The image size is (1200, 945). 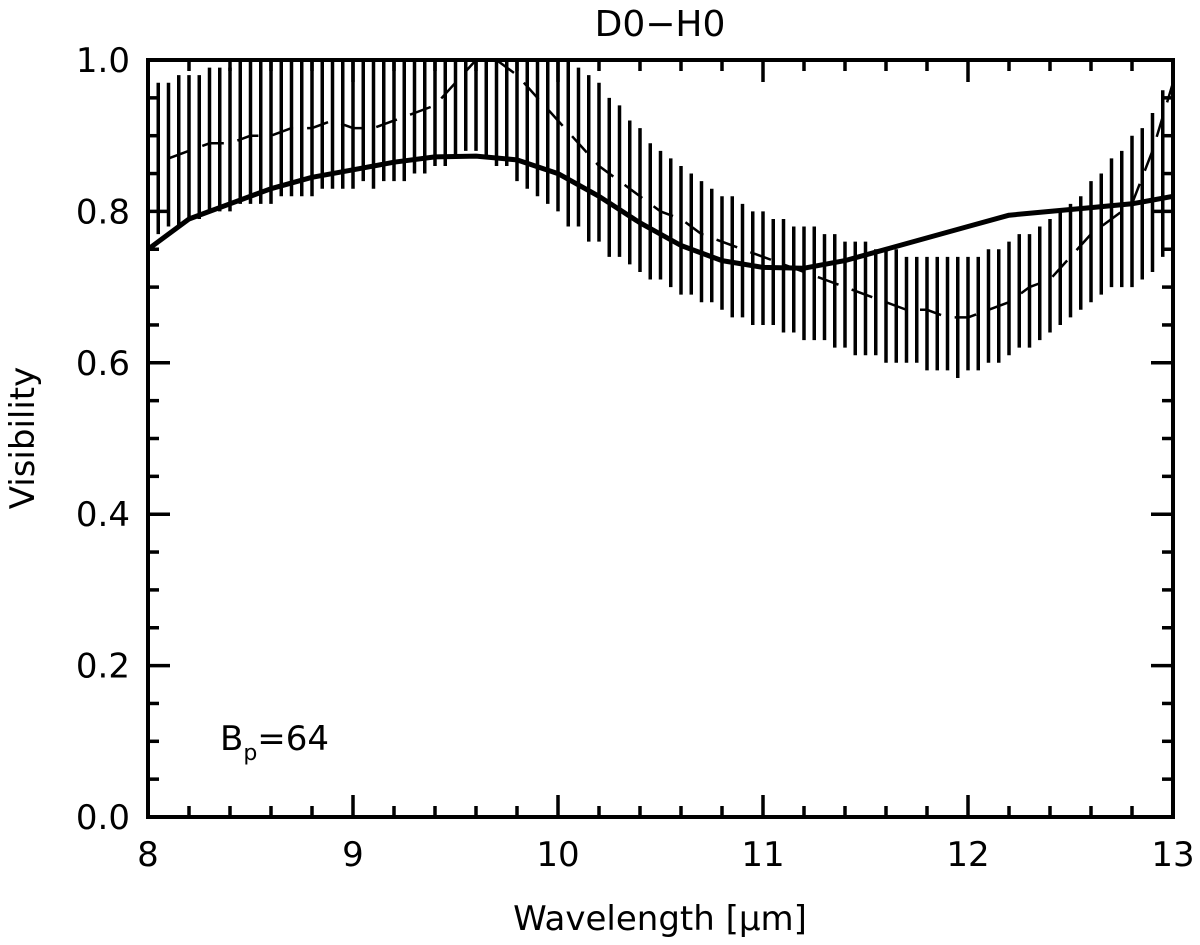 What do you see at coordinates (660, 919) in the screenshot?
I see `x-axis-title: Wavelength [μm]` at bounding box center [660, 919].